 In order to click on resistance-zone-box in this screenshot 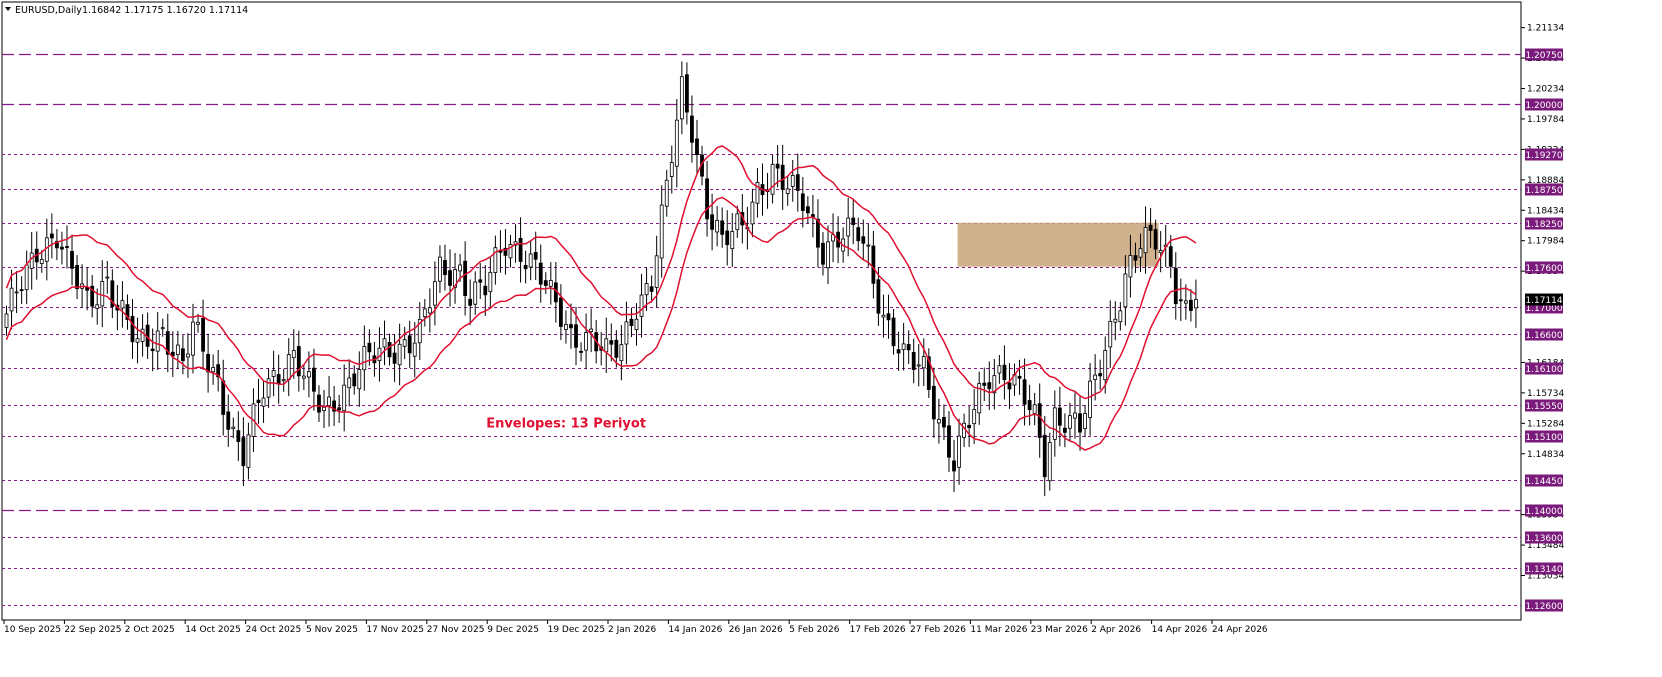, I will do `click(1058, 244)`.